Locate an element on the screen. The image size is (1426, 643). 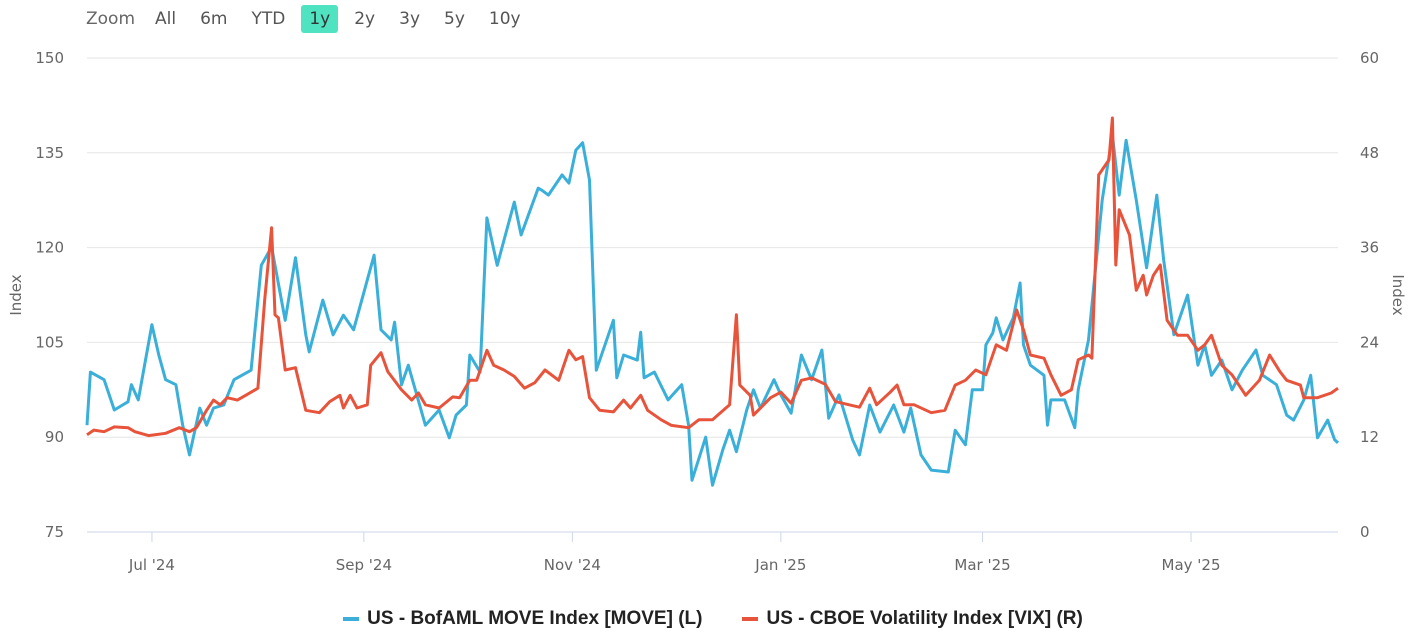
range-button-5y: 5y is located at coordinates (454, 19).